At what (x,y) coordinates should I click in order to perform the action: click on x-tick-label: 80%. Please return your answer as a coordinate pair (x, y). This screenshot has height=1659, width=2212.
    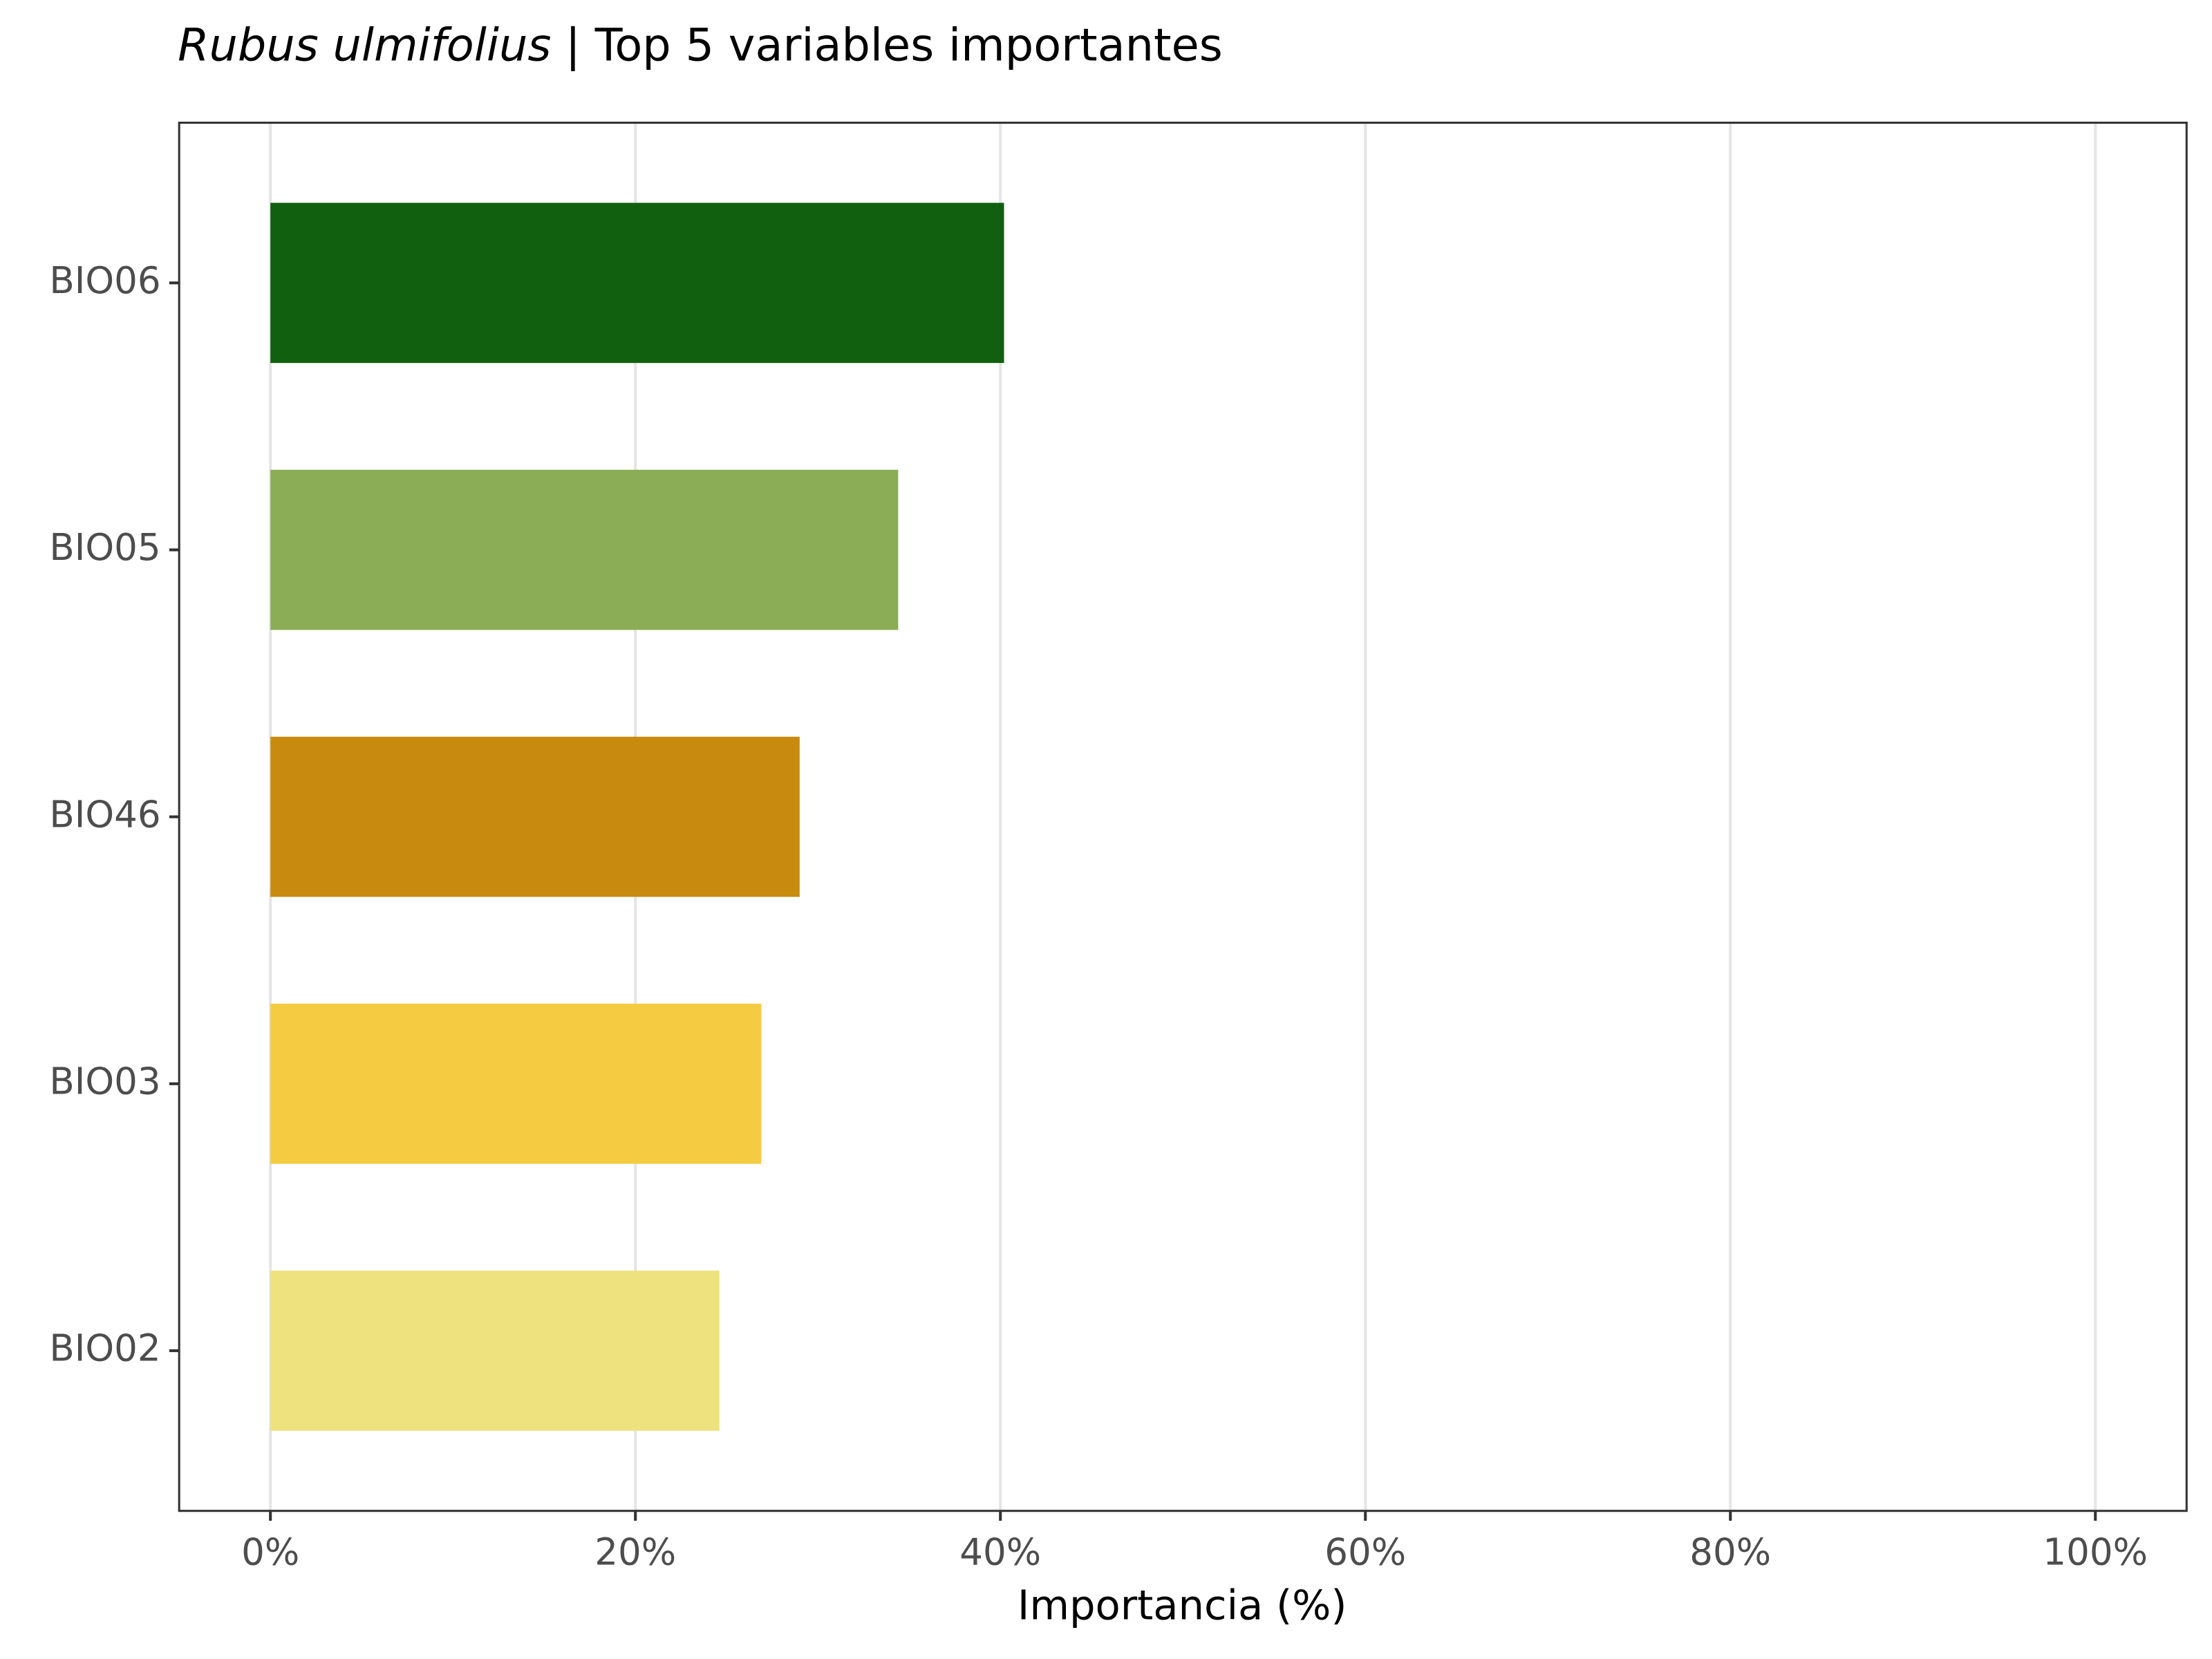
    Looking at the image, I should click on (1730, 1553).